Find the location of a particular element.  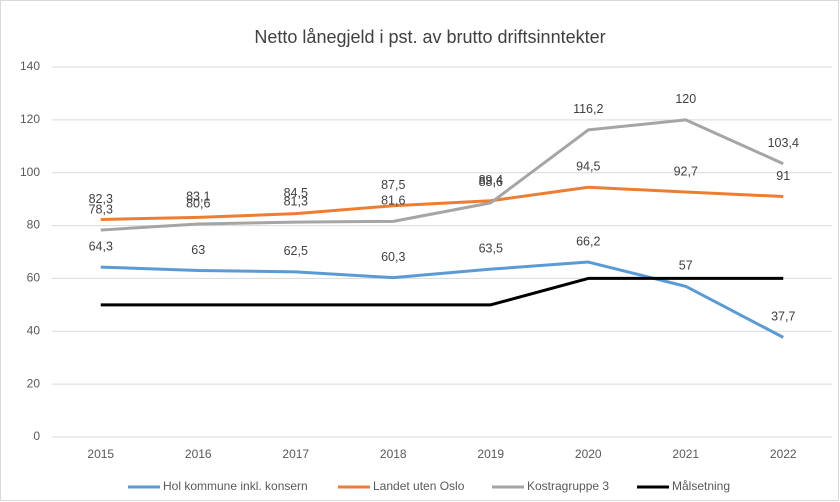

data-label: 87,5 is located at coordinates (393, 185).